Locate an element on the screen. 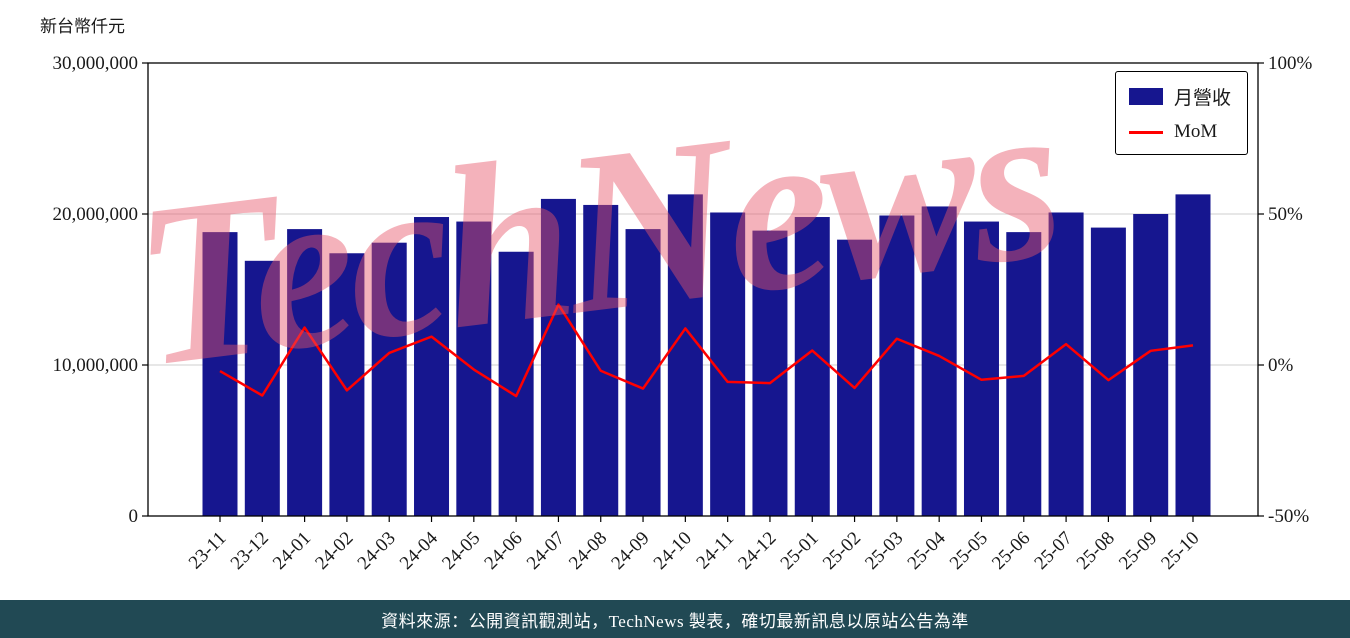  x-tick-label: 23-11 is located at coordinates (208, 551).